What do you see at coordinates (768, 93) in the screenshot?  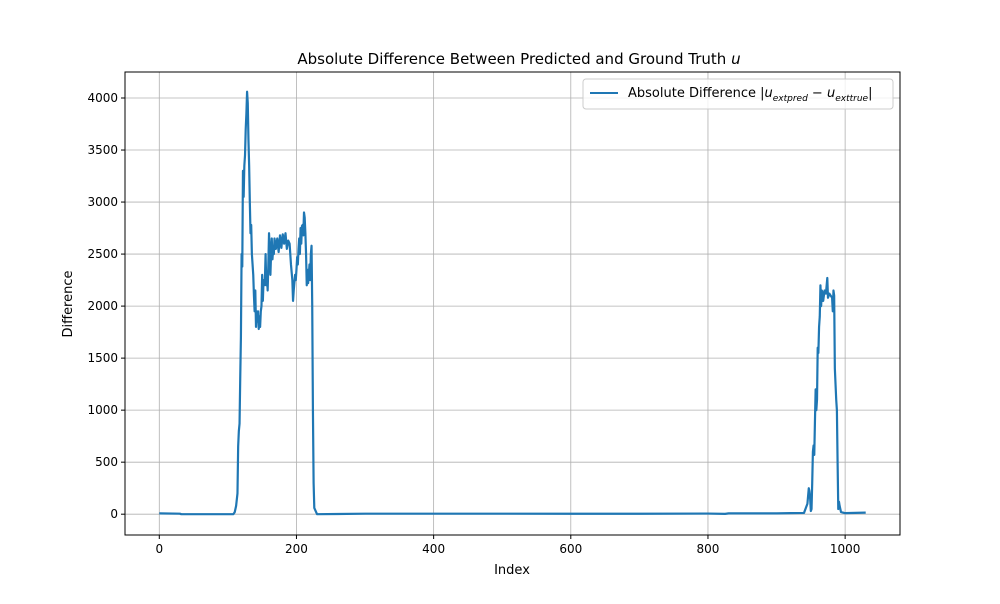 I see `legend-symbol-pred: u` at bounding box center [768, 93].